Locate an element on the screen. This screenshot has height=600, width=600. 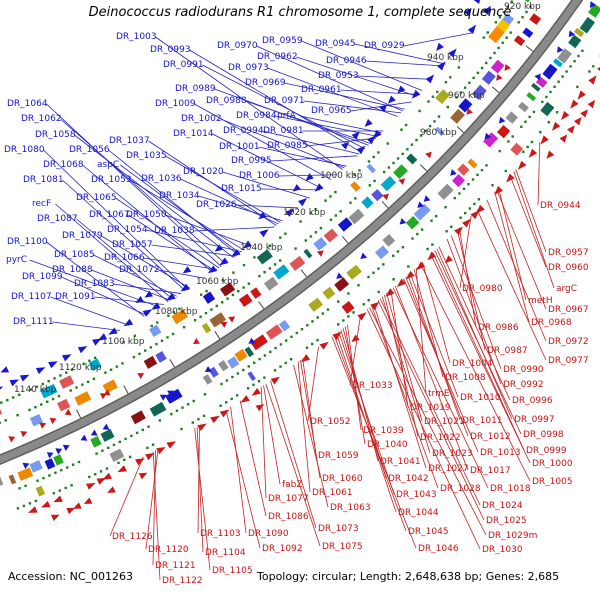
gene-label: DR_1054 is located at coordinates (127, 230).